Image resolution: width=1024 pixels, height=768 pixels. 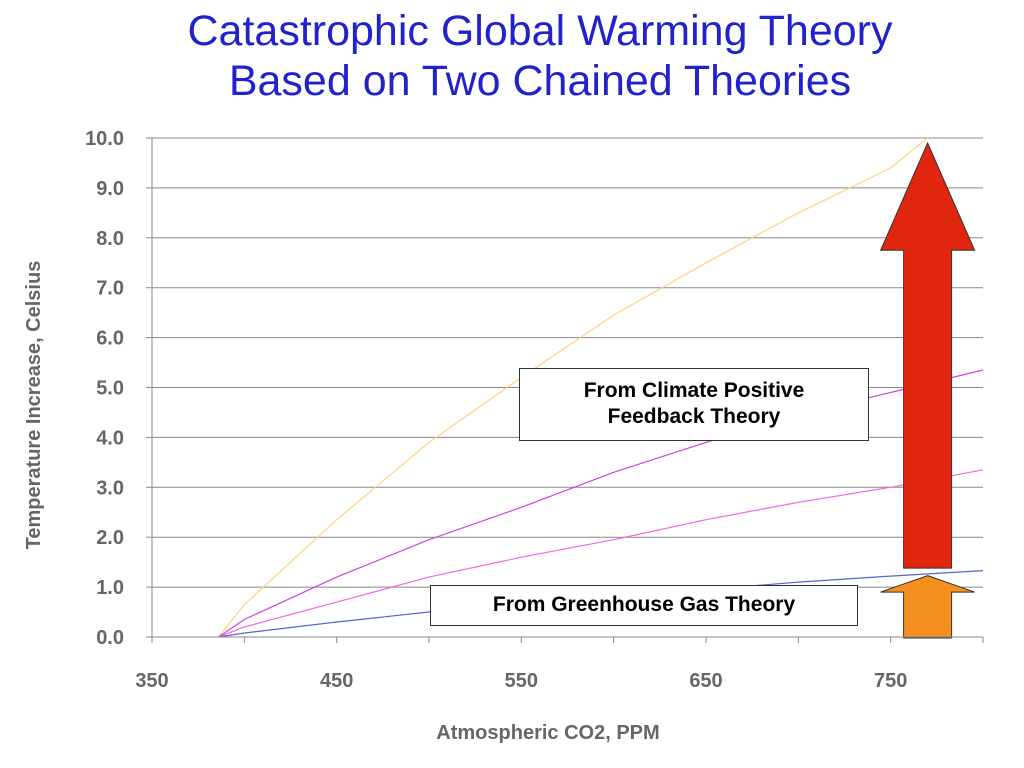 I want to click on y-tick-label: 3.0, so click(x=110, y=488).